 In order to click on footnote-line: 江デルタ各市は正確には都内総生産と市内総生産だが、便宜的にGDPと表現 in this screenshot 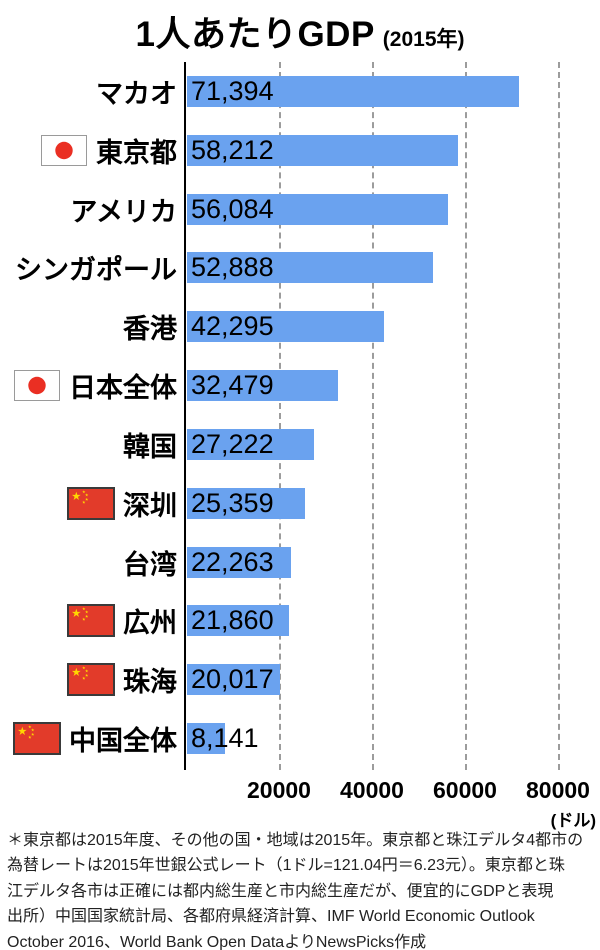, I will do `click(280, 891)`.